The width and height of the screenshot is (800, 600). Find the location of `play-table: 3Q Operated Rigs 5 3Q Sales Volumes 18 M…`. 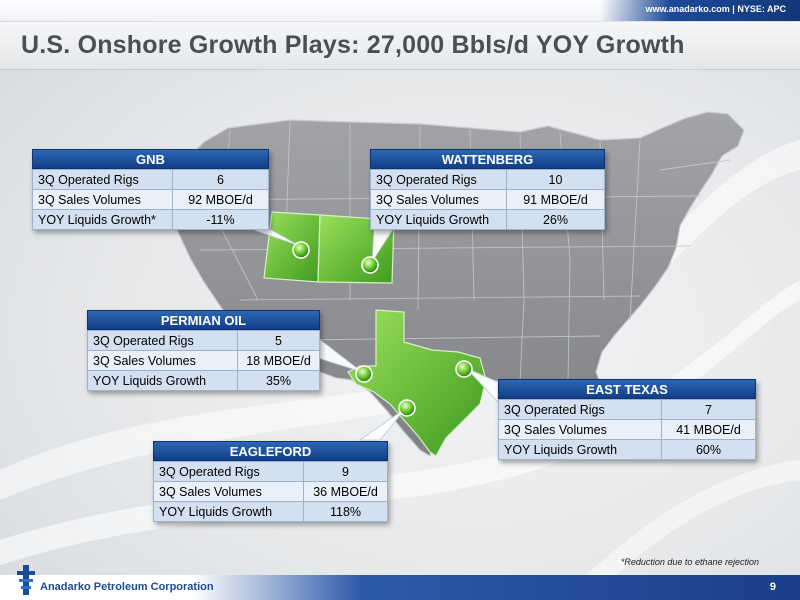

play-table: 3Q Operated Rigs 5 3Q Sales Volumes 18 M… is located at coordinates (203, 360).